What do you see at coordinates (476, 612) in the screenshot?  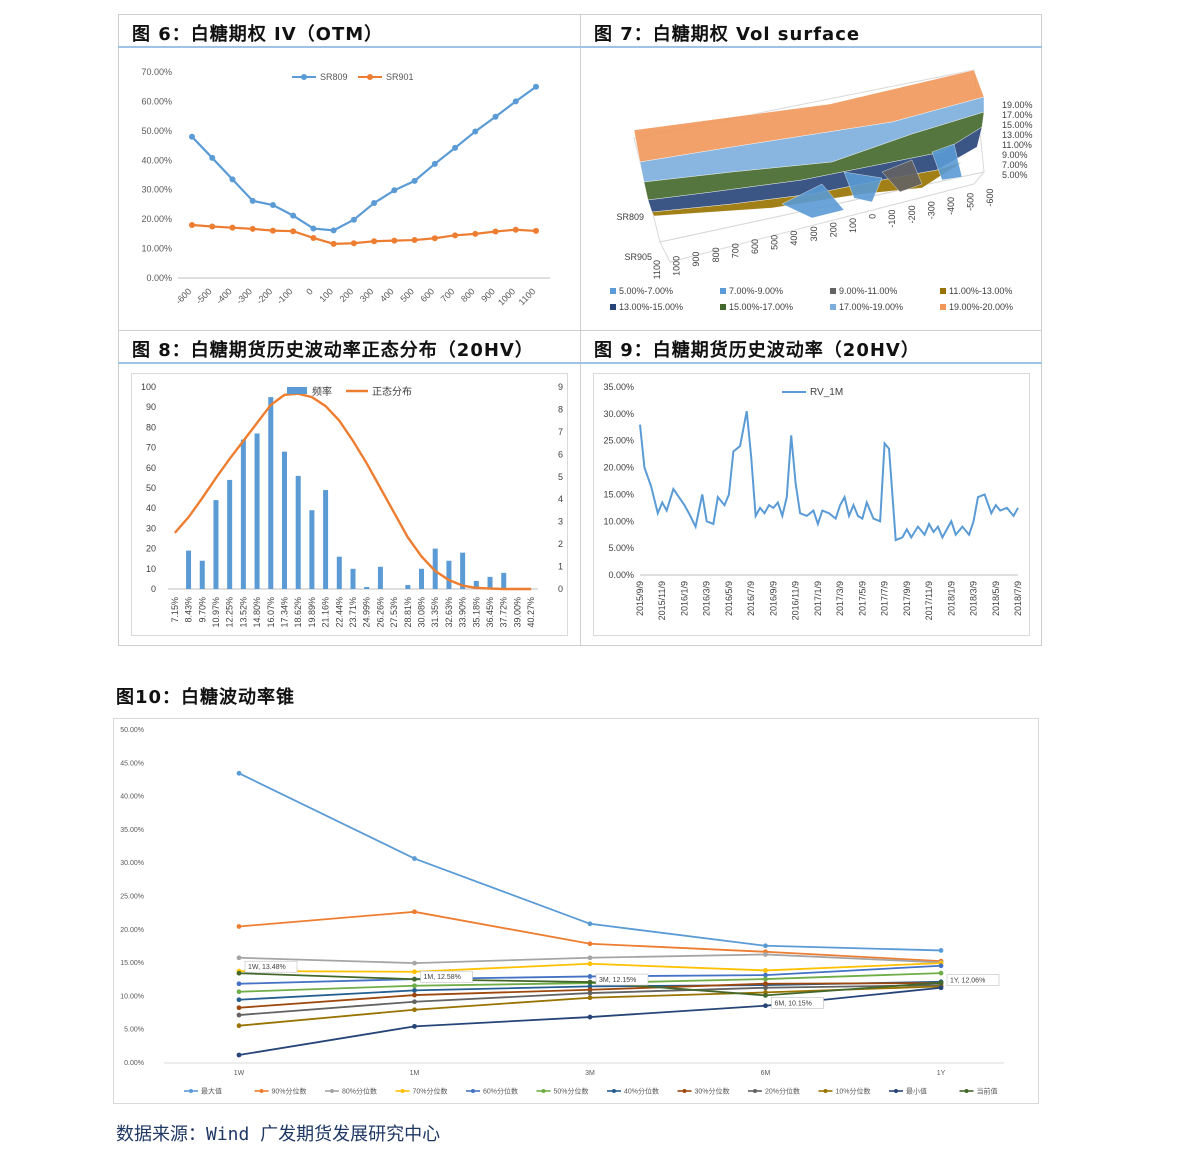 I see `x-tick-label: 35.18%` at bounding box center [476, 612].